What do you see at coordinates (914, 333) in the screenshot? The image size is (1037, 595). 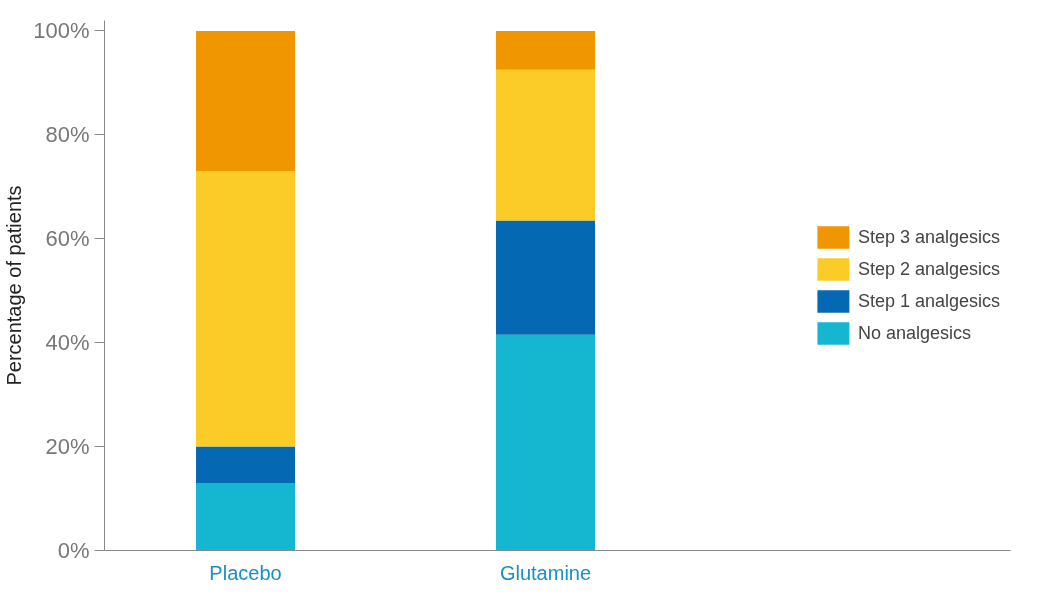 I see `legend-label: No analgesics` at bounding box center [914, 333].